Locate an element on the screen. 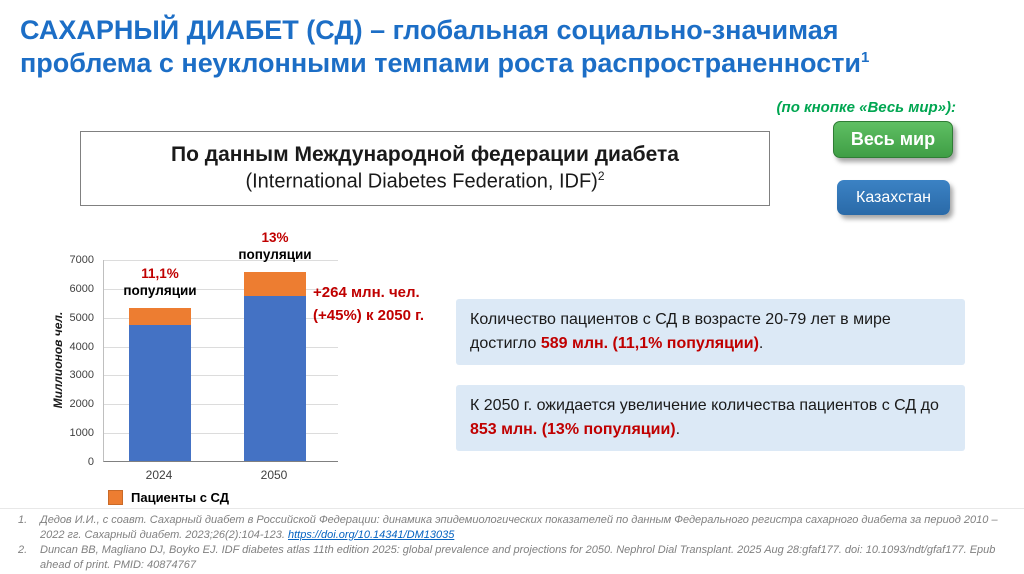 Image resolution: width=1024 pixels, height=574 pixels. y-tick-label: 3000 is located at coordinates (81, 375).